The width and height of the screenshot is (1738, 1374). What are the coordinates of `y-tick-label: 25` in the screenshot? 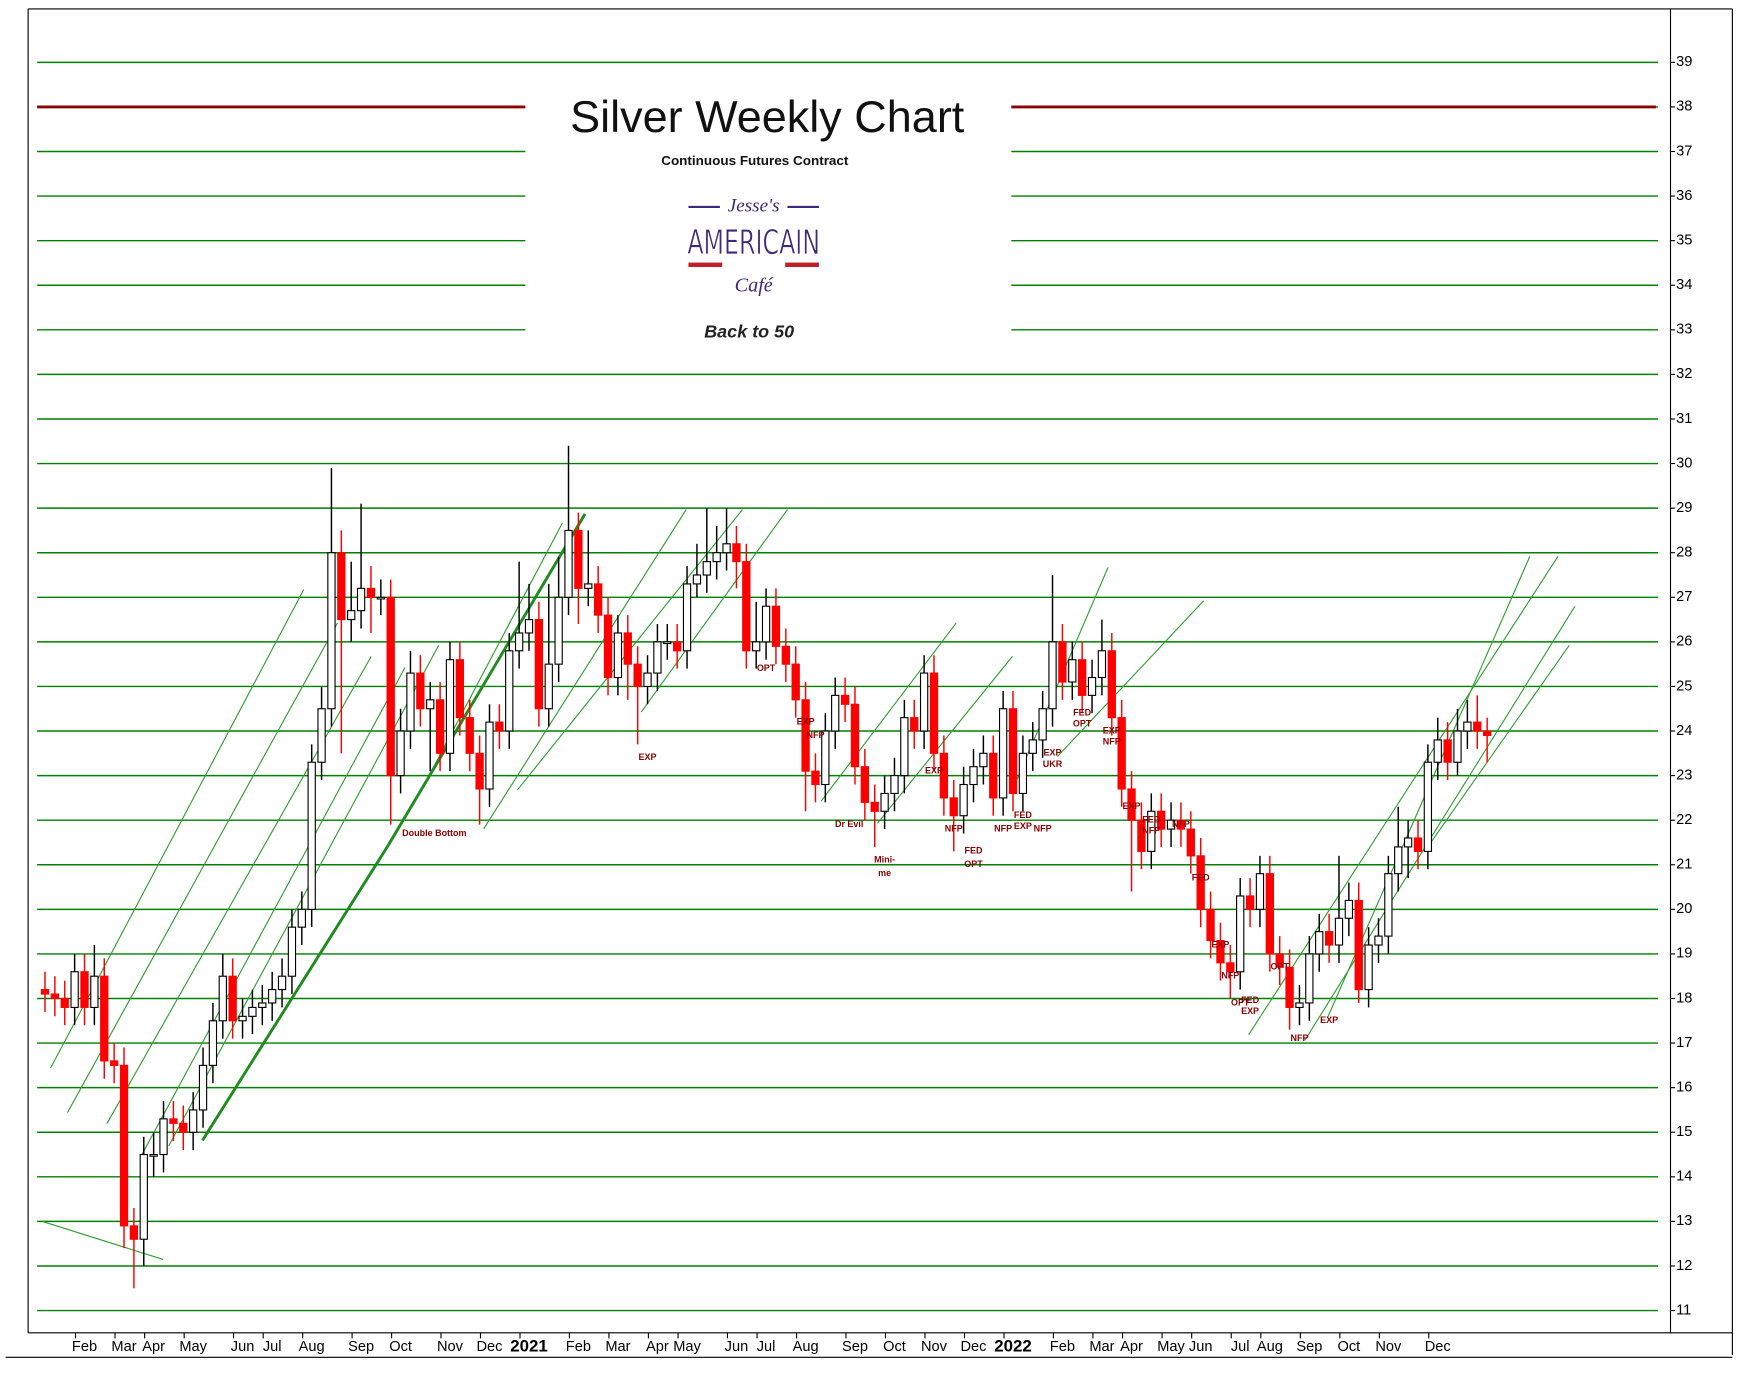 It's located at (1684, 686).